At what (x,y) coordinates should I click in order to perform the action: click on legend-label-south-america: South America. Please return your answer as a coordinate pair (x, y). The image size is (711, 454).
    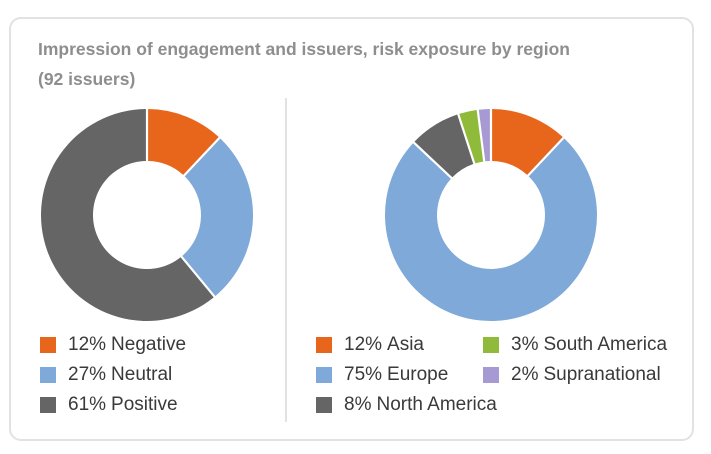
    Looking at the image, I should click on (605, 344).